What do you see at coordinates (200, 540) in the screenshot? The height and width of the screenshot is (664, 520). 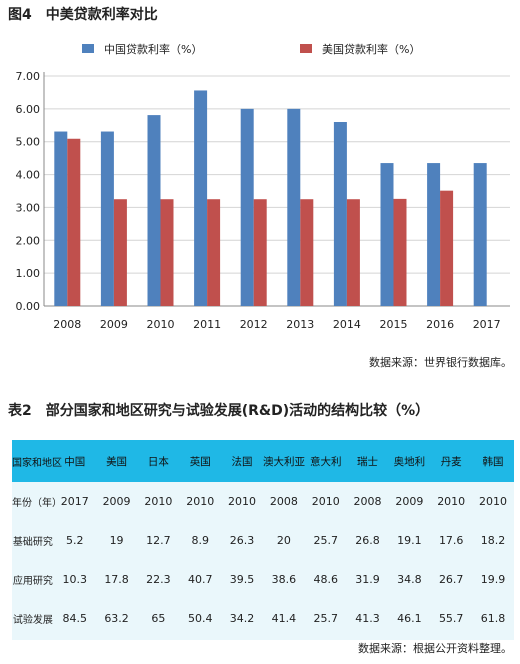 I see `table-cell: 8.9` at bounding box center [200, 540].